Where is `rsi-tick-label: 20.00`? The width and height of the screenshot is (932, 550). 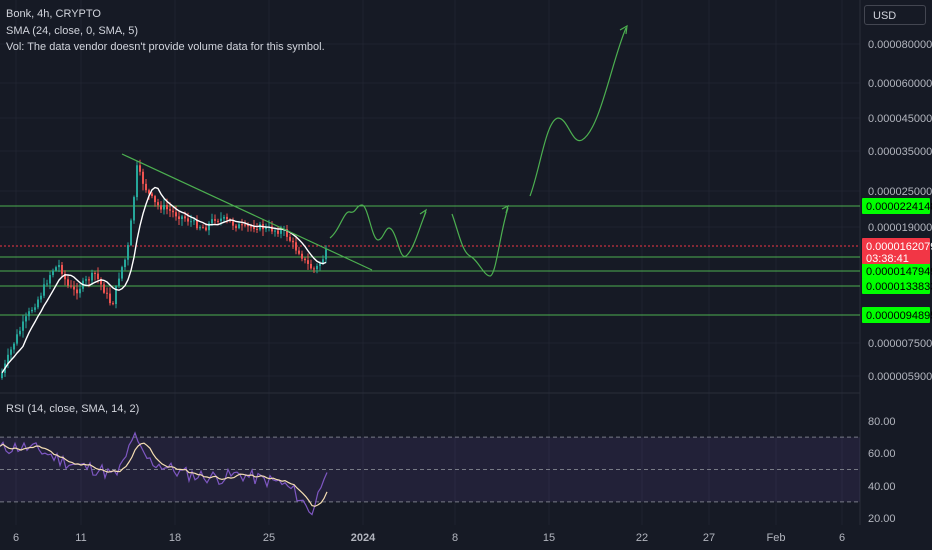 rsi-tick-label: 20.00 is located at coordinates (882, 519).